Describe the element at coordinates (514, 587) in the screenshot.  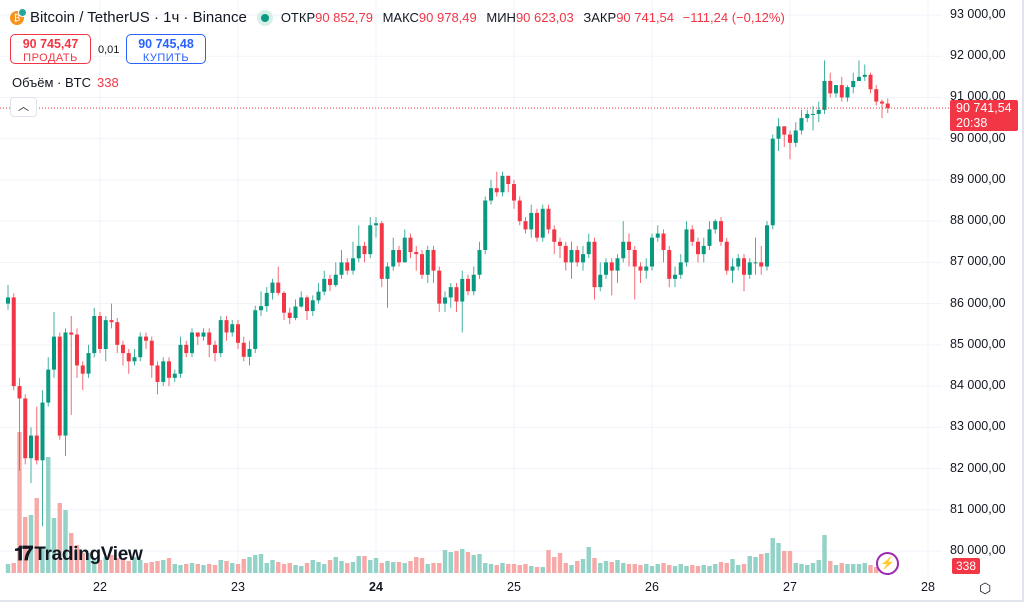
I see `time-tick-label: 25` at that location.